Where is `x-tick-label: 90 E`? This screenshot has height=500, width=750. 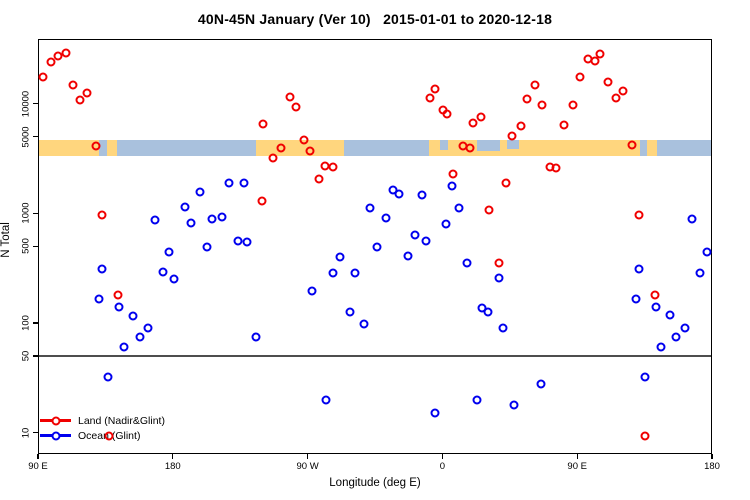 x-tick-label: 90 E is located at coordinates (577, 466).